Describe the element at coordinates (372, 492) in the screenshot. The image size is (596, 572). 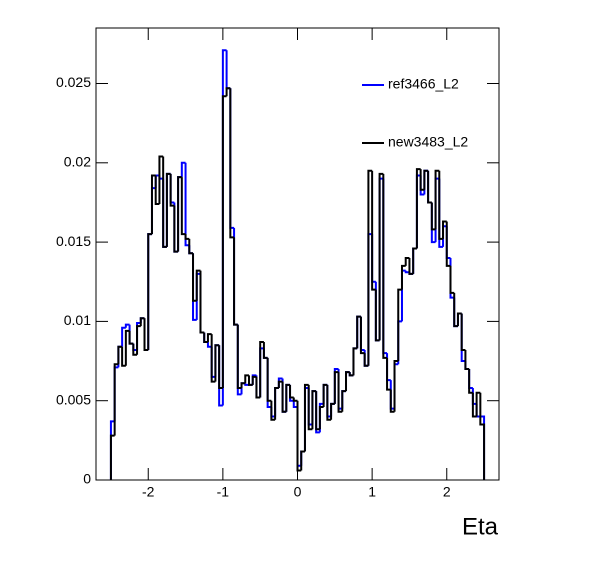
I see `x-tick-label: 1` at that location.